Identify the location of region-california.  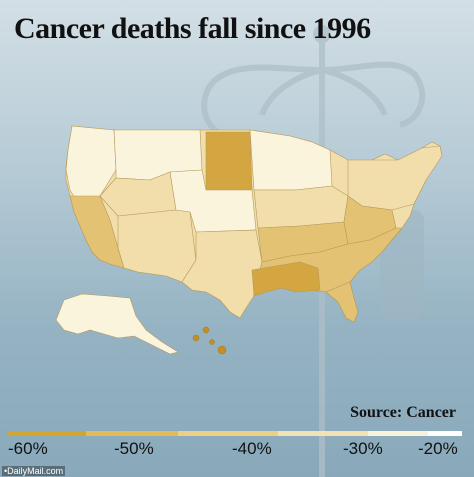
(97, 232).